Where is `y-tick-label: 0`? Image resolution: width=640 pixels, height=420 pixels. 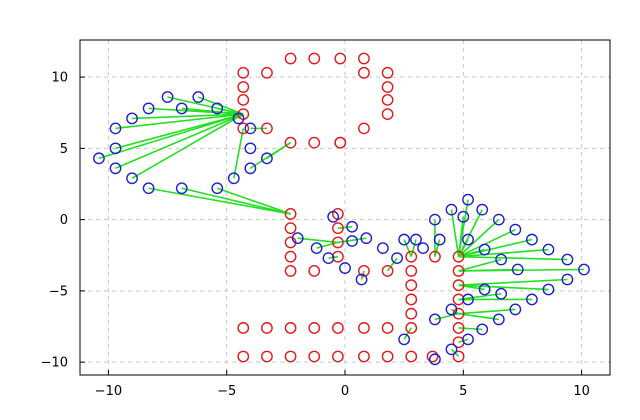
y-tick-label: 0 is located at coordinates (64, 220).